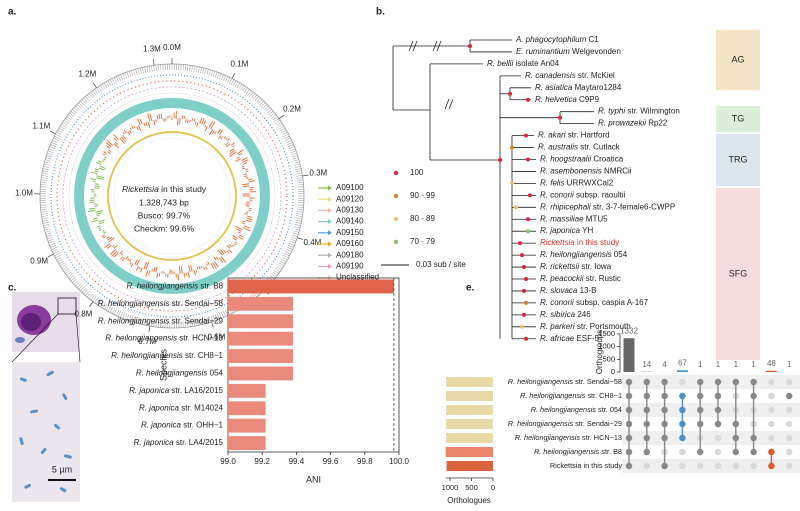  I want to click on set-label: R. heilongjiangensis str. Sendai−29, so click(565, 423).